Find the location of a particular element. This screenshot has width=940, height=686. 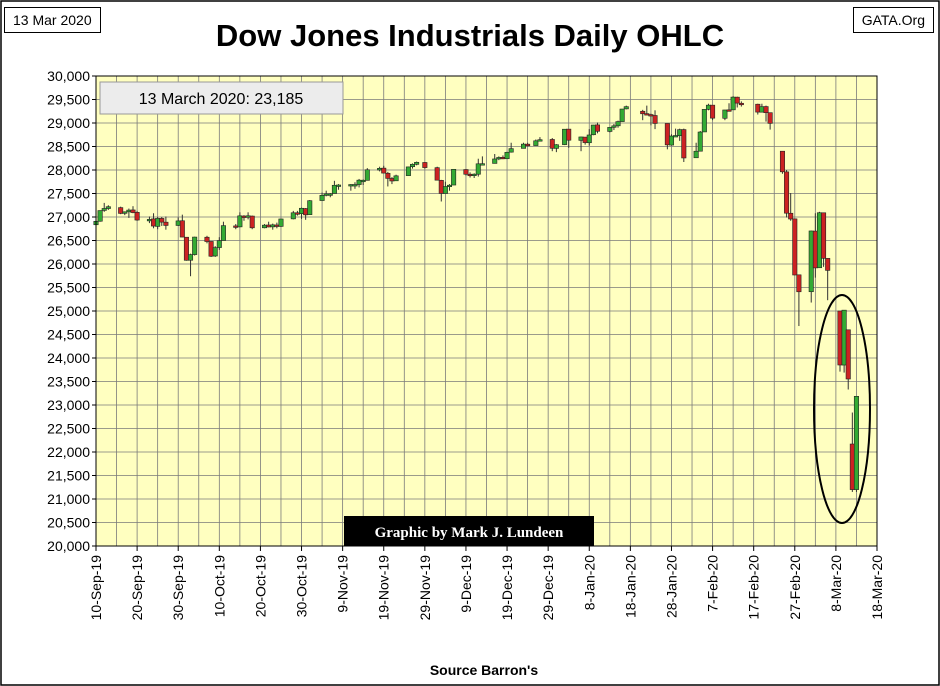

y-tick-label: 30,000 is located at coordinates (68, 76).